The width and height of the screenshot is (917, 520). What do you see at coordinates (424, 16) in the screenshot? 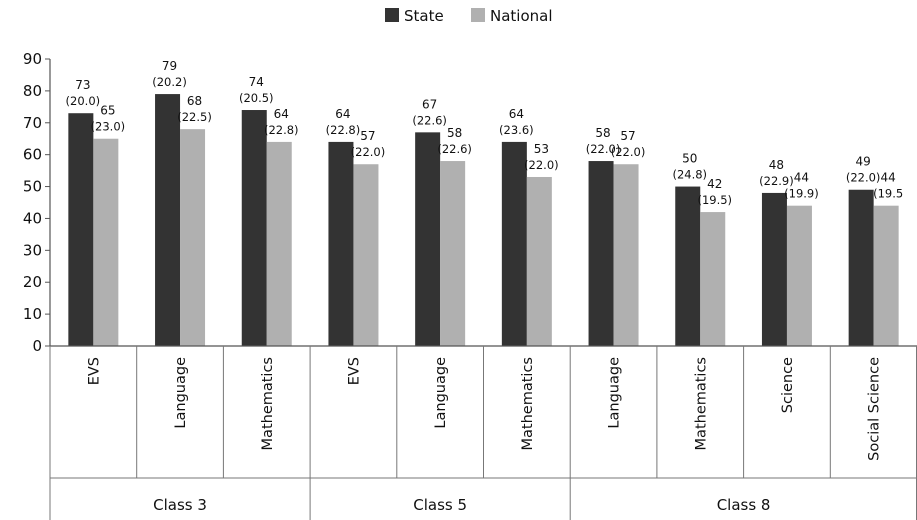
I see `legend-label-state: State` at bounding box center [424, 16].